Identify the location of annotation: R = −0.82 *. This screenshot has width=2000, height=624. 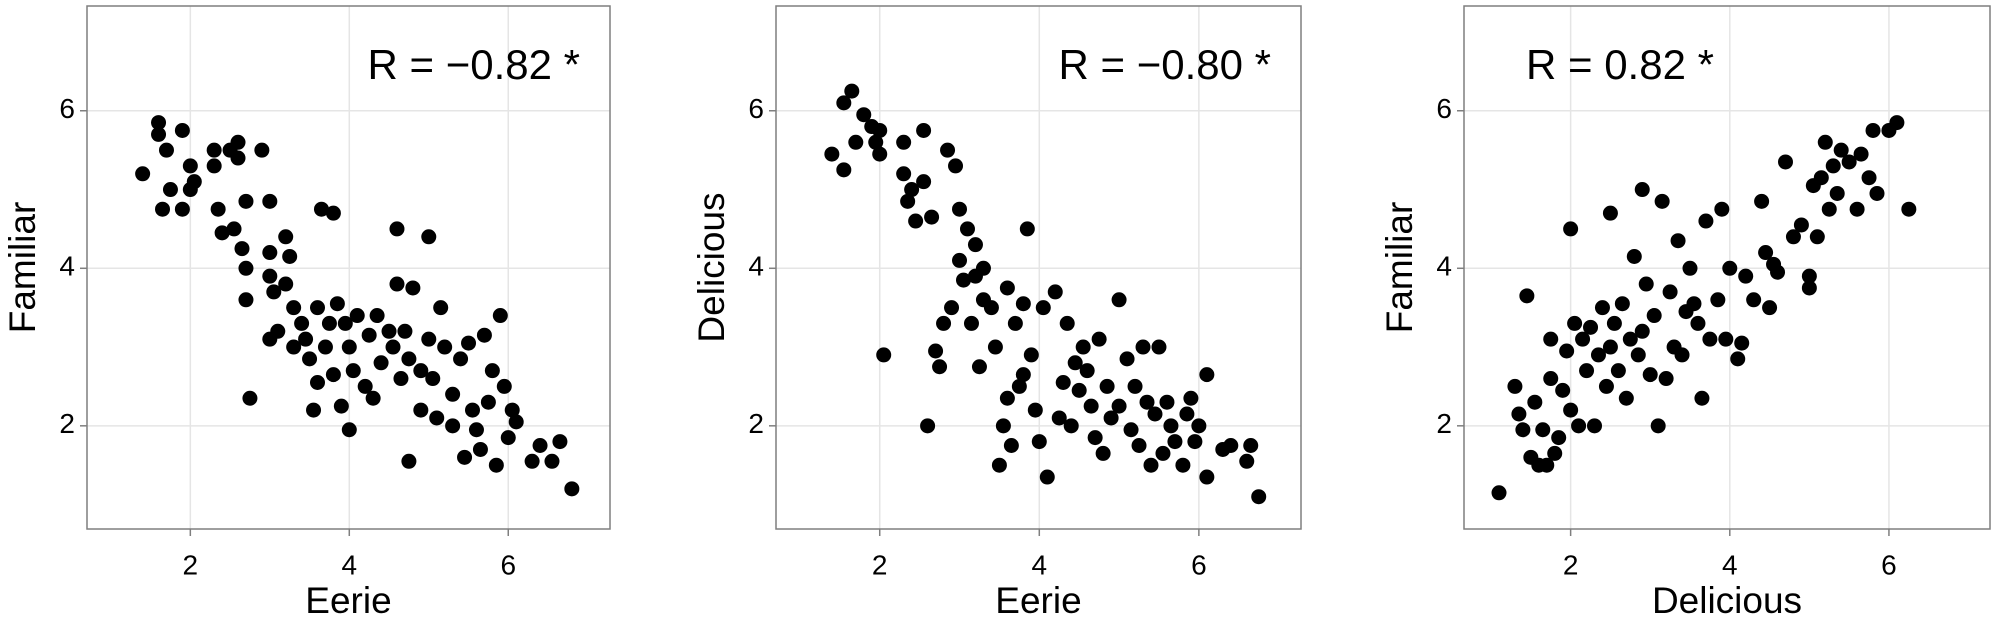
(474, 64).